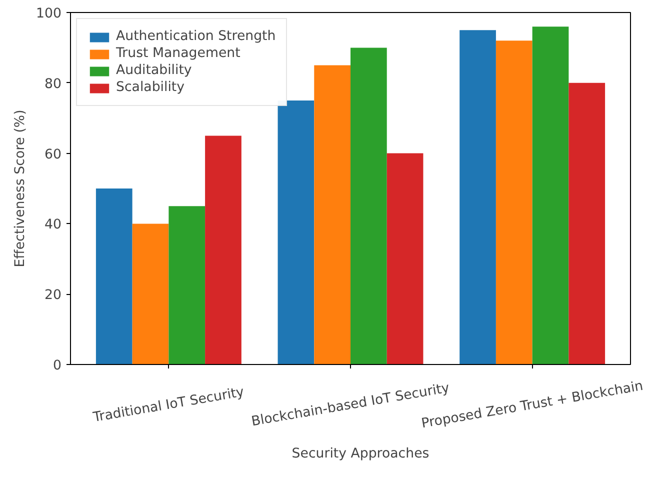 The image size is (667, 479). What do you see at coordinates (53, 225) in the screenshot?
I see `y-tick-label: 40` at bounding box center [53, 225].